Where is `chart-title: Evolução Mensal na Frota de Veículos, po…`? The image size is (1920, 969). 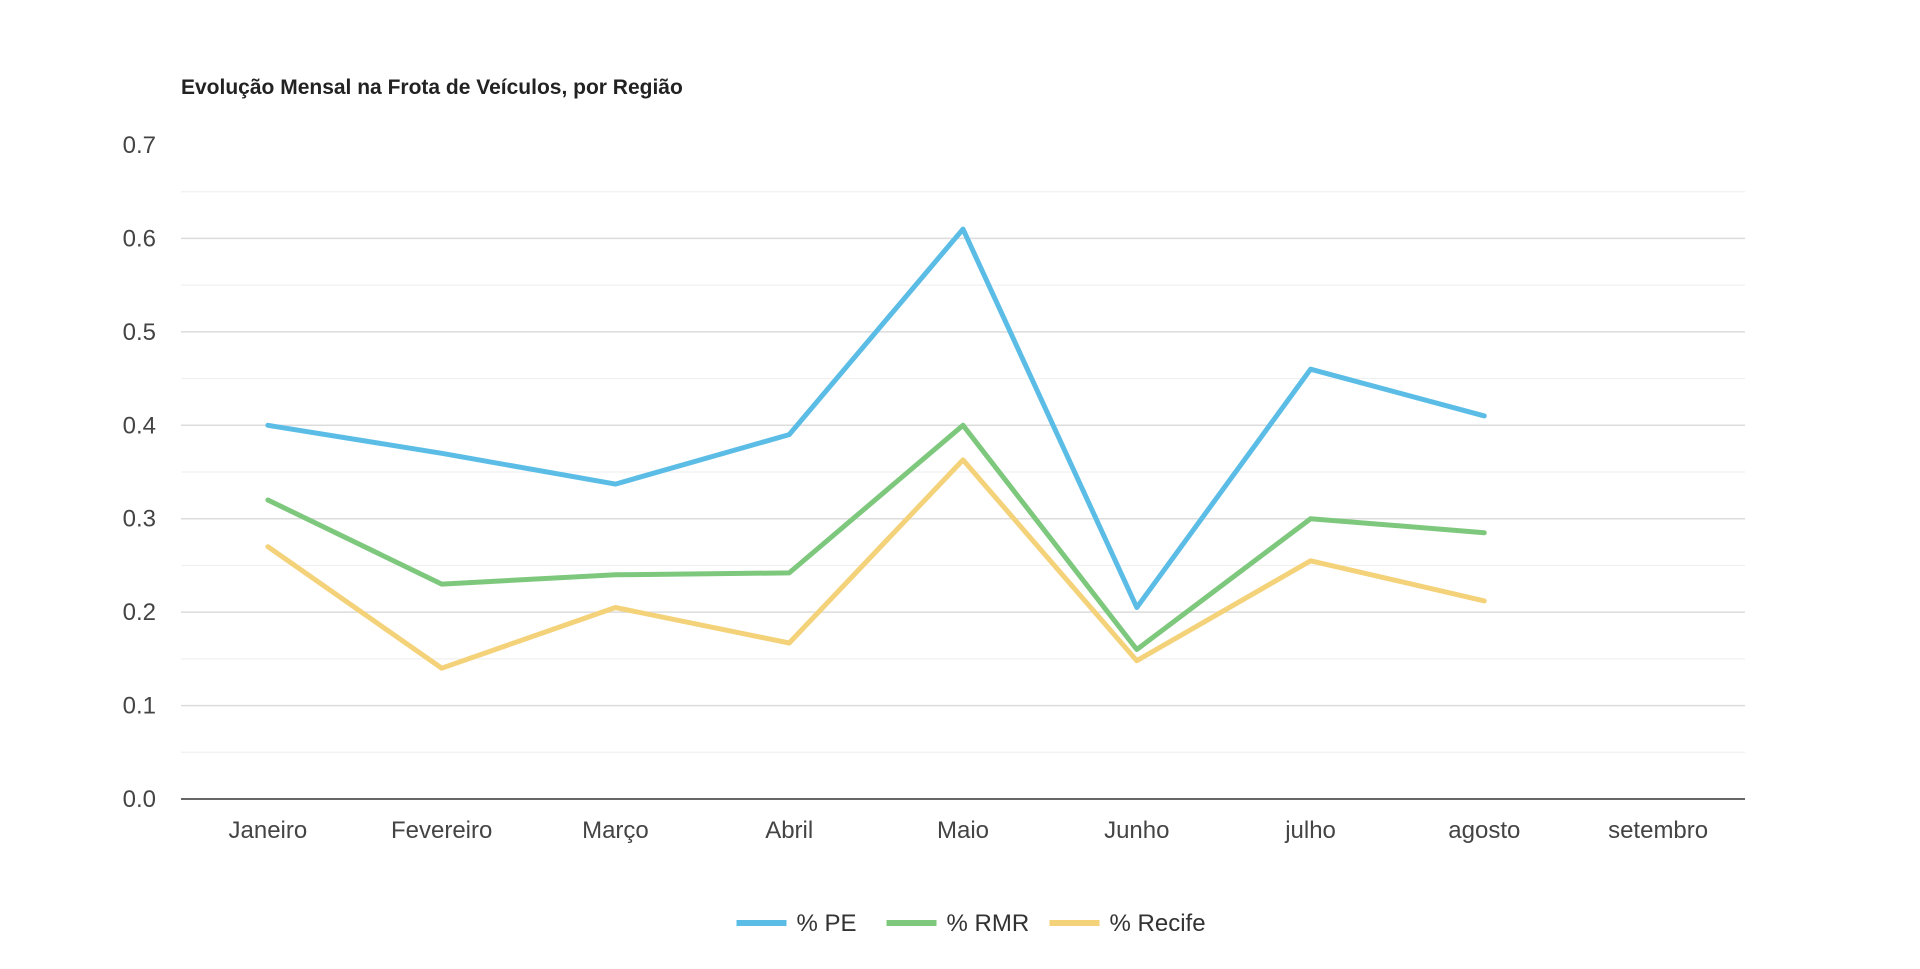 chart-title: Evolução Mensal na Frota de Veículos, po… is located at coordinates (432, 87).